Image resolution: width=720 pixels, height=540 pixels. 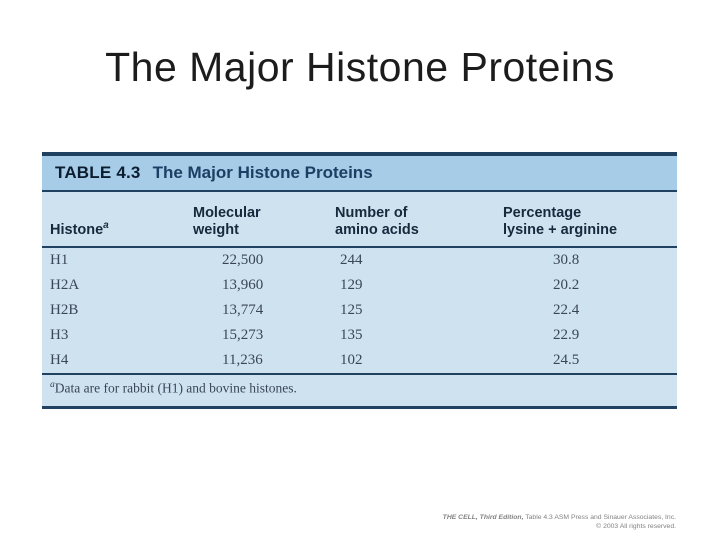 What do you see at coordinates (64, 310) in the screenshot?
I see `cell-histone: H2B` at bounding box center [64, 310].